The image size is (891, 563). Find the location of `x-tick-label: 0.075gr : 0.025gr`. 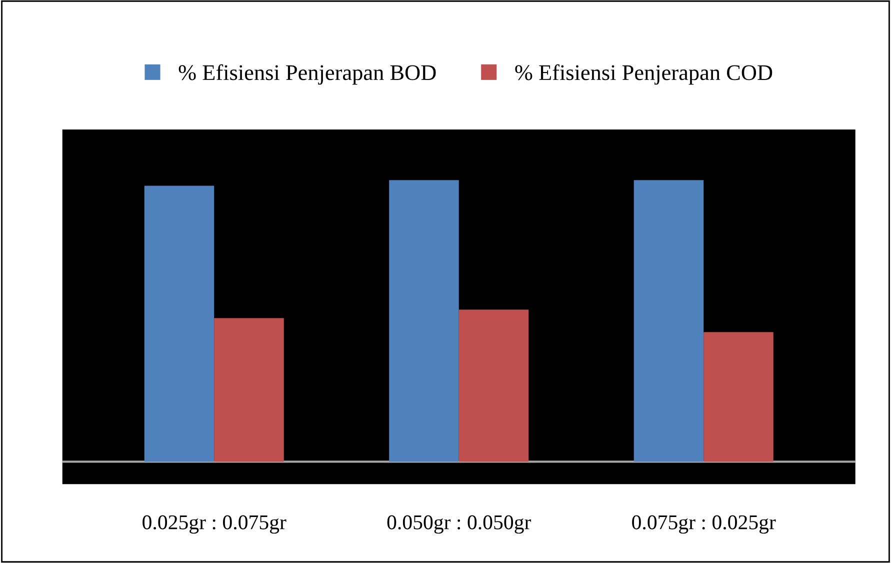

x-tick-label: 0.075gr : 0.025gr is located at coordinates (704, 524).